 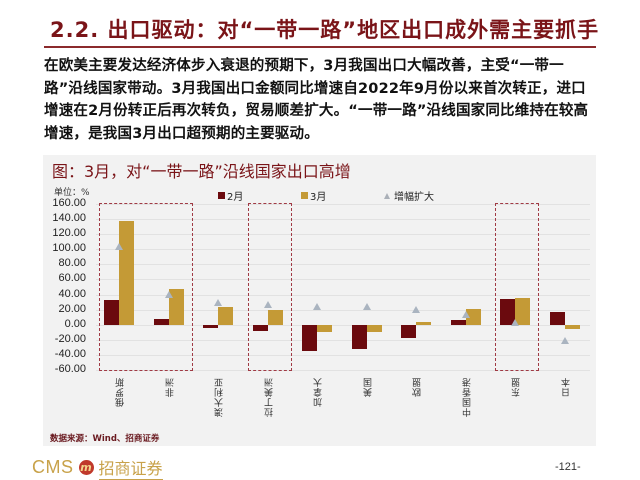 I want to click on chart-unit-label: 单位：%, so click(x=72, y=193).